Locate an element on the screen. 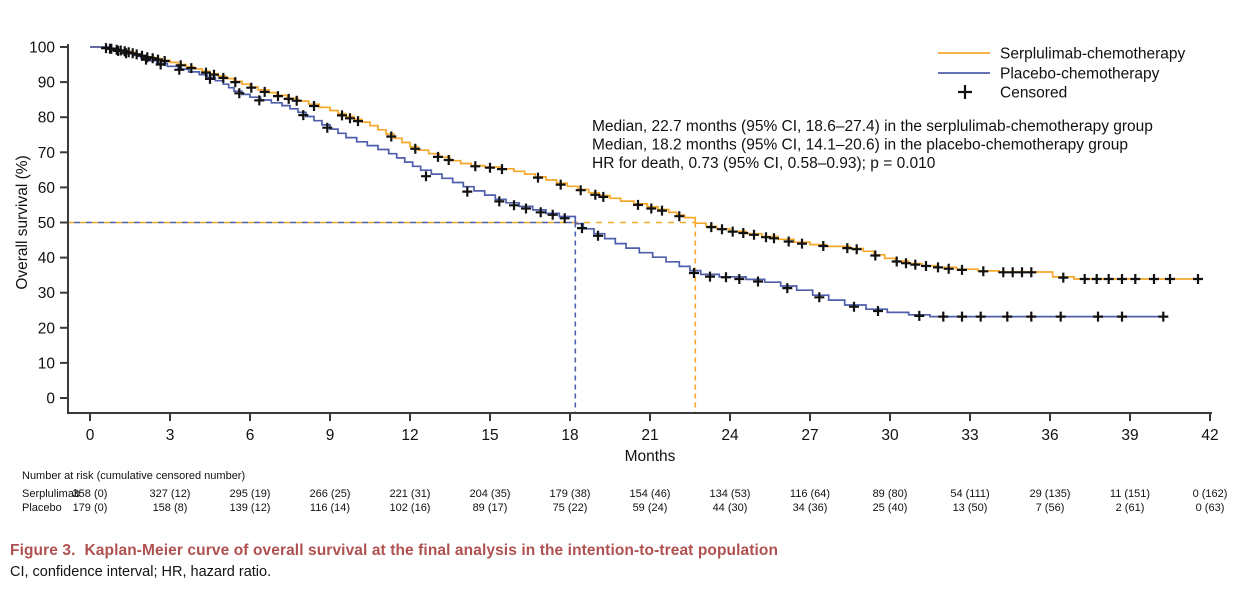 The width and height of the screenshot is (1237, 598). risk-value: 102 (16) is located at coordinates (410, 508).